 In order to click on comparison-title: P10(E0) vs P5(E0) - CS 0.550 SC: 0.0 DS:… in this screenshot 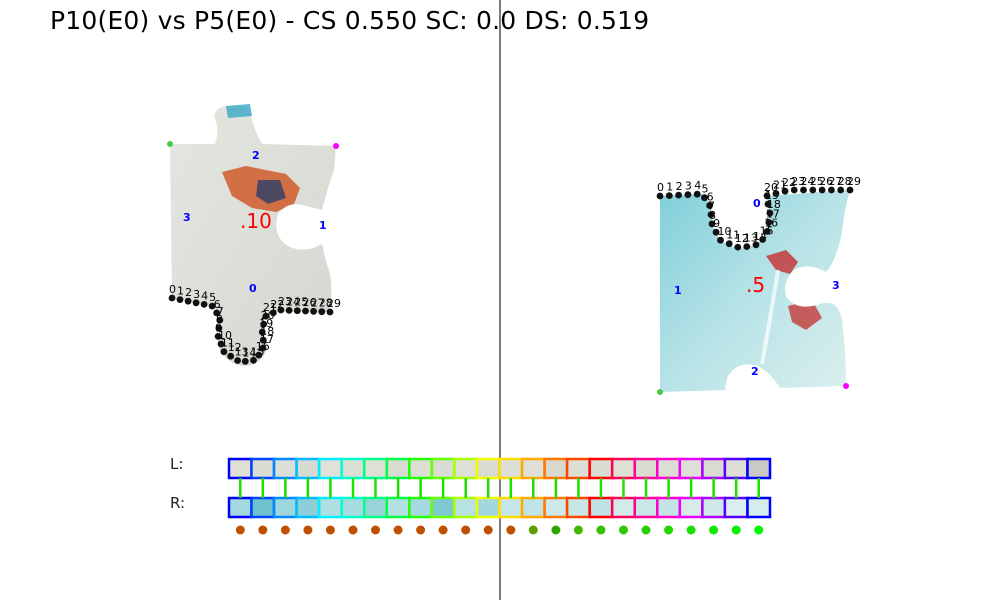, I will do `click(350, 20)`.